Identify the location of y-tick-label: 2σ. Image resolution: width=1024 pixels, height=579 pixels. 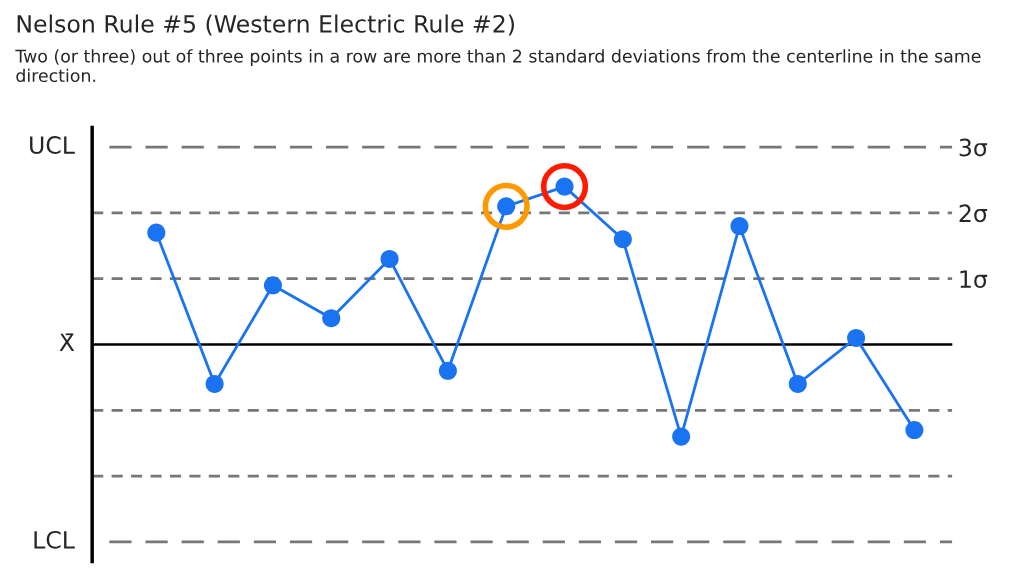
(973, 213).